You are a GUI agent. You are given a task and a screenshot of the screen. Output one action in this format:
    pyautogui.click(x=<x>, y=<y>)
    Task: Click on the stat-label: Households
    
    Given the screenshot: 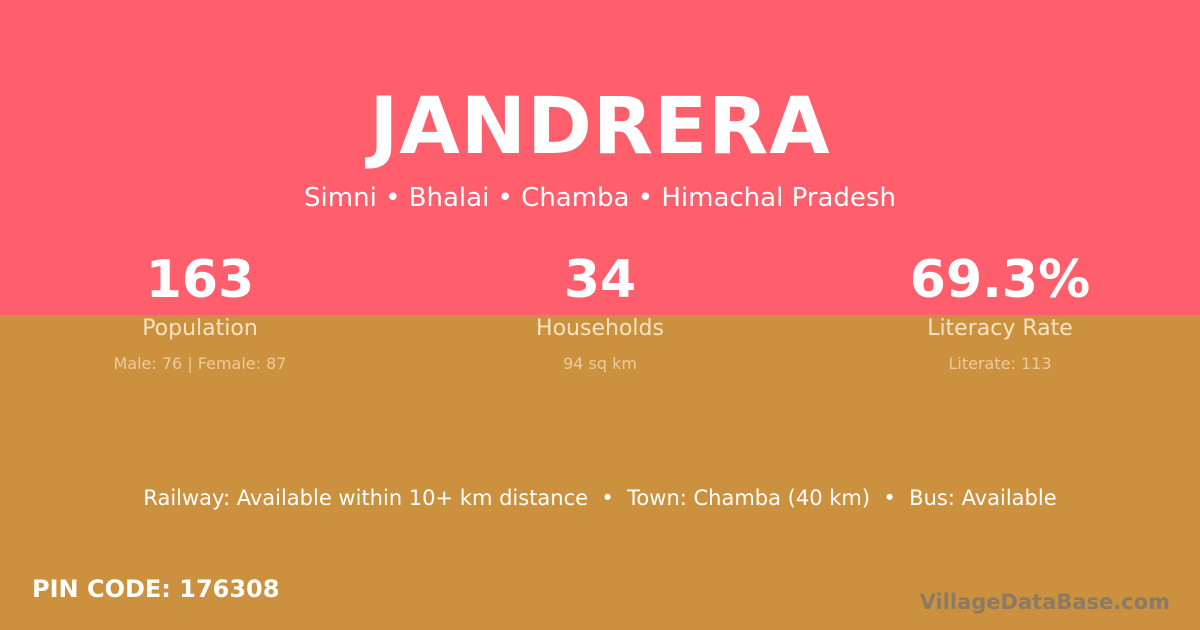 What is the action you would take?
    pyautogui.click(x=600, y=328)
    